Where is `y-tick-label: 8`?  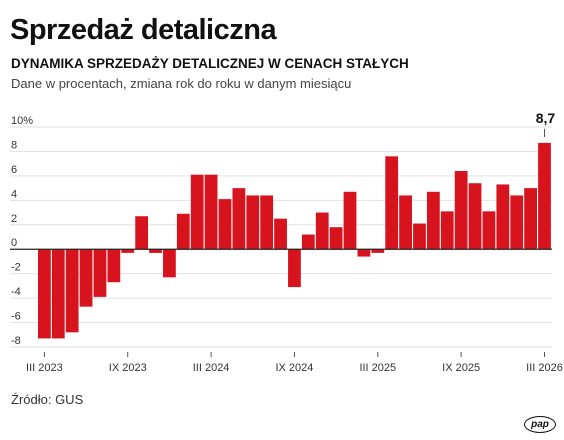
y-tick-label: 8 is located at coordinates (14, 145).